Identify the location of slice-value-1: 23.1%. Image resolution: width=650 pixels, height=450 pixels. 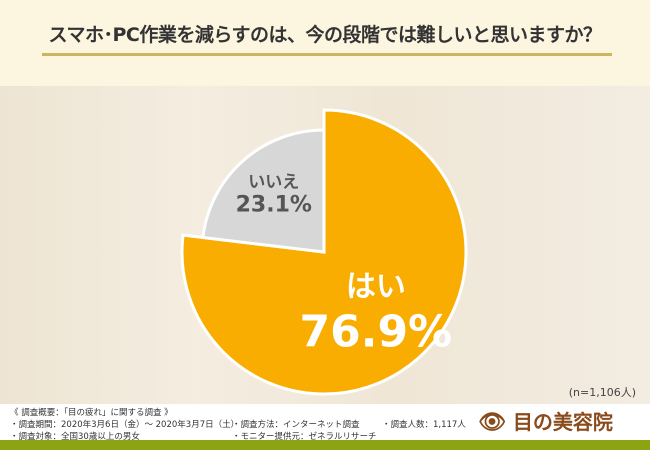
(274, 204).